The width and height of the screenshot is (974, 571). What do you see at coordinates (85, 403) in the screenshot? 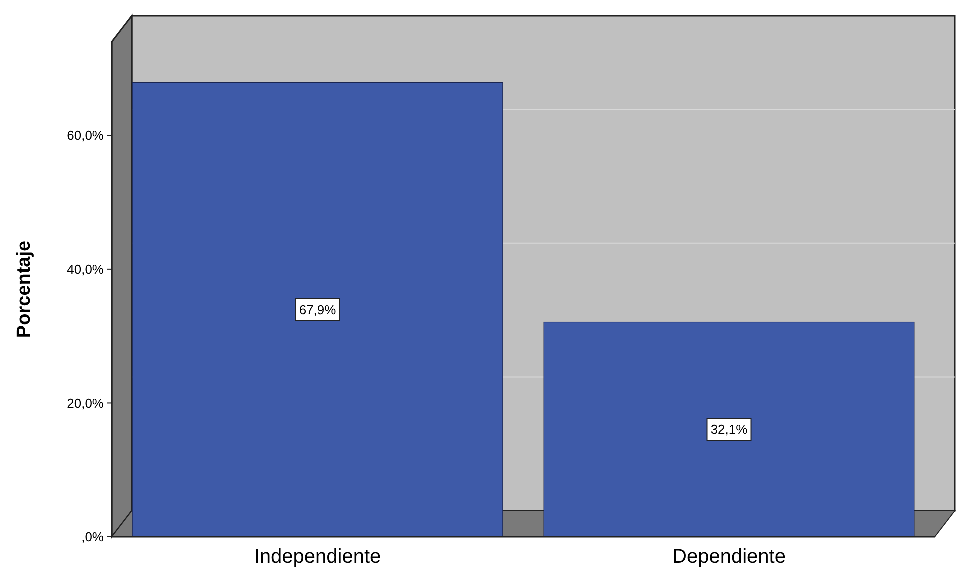
I see `y-tick-label: 20,0%` at bounding box center [85, 403].